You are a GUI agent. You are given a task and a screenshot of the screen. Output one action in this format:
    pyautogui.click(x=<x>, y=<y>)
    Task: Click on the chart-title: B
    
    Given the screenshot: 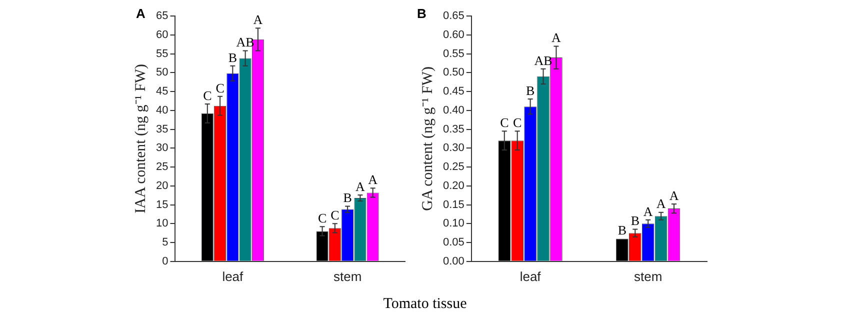 What is the action you would take?
    pyautogui.click(x=421, y=13)
    